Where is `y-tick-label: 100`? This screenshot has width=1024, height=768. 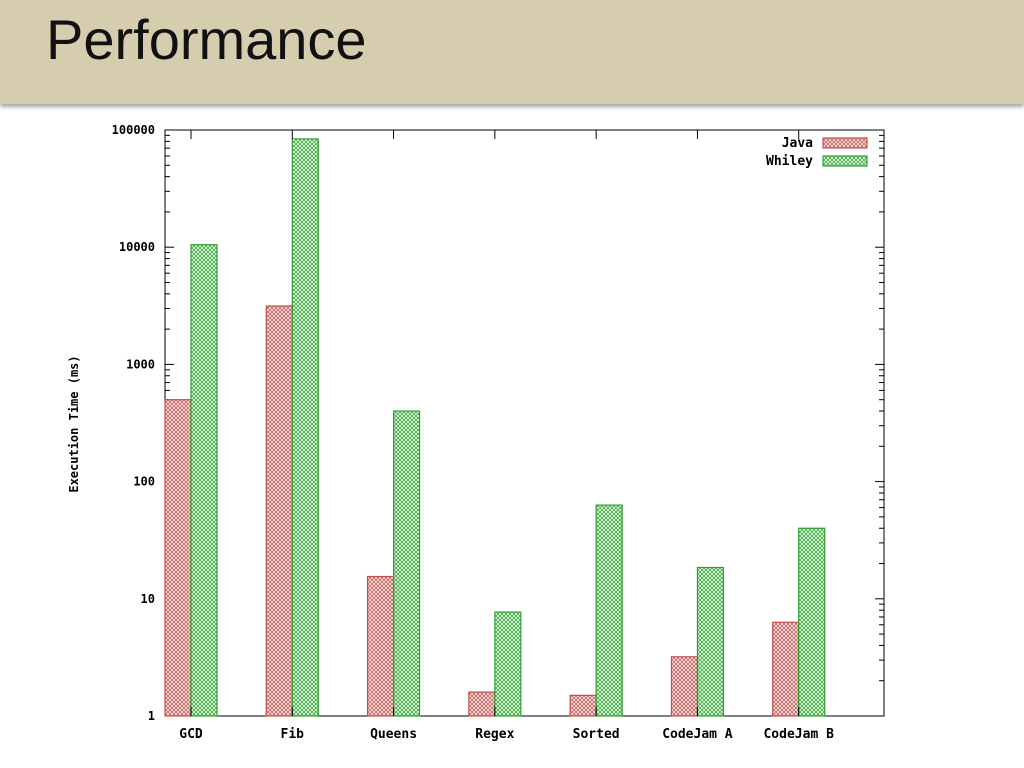 y-tick-label: 100 is located at coordinates (144, 482).